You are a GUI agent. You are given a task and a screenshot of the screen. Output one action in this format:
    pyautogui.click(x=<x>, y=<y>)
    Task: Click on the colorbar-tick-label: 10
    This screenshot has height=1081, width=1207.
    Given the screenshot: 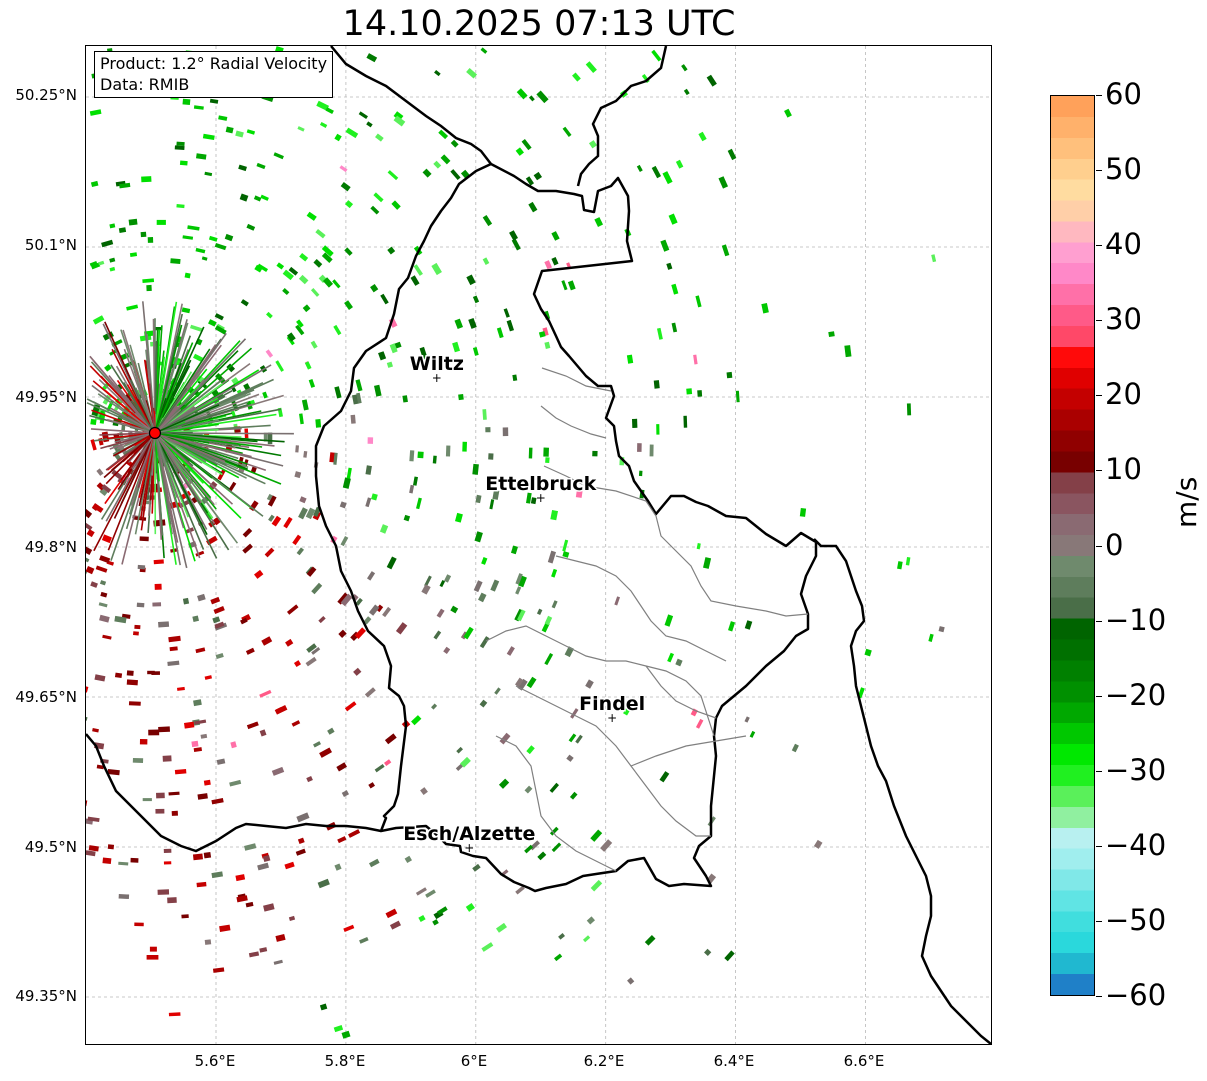 What is the action you would take?
    pyautogui.click(x=1123, y=469)
    